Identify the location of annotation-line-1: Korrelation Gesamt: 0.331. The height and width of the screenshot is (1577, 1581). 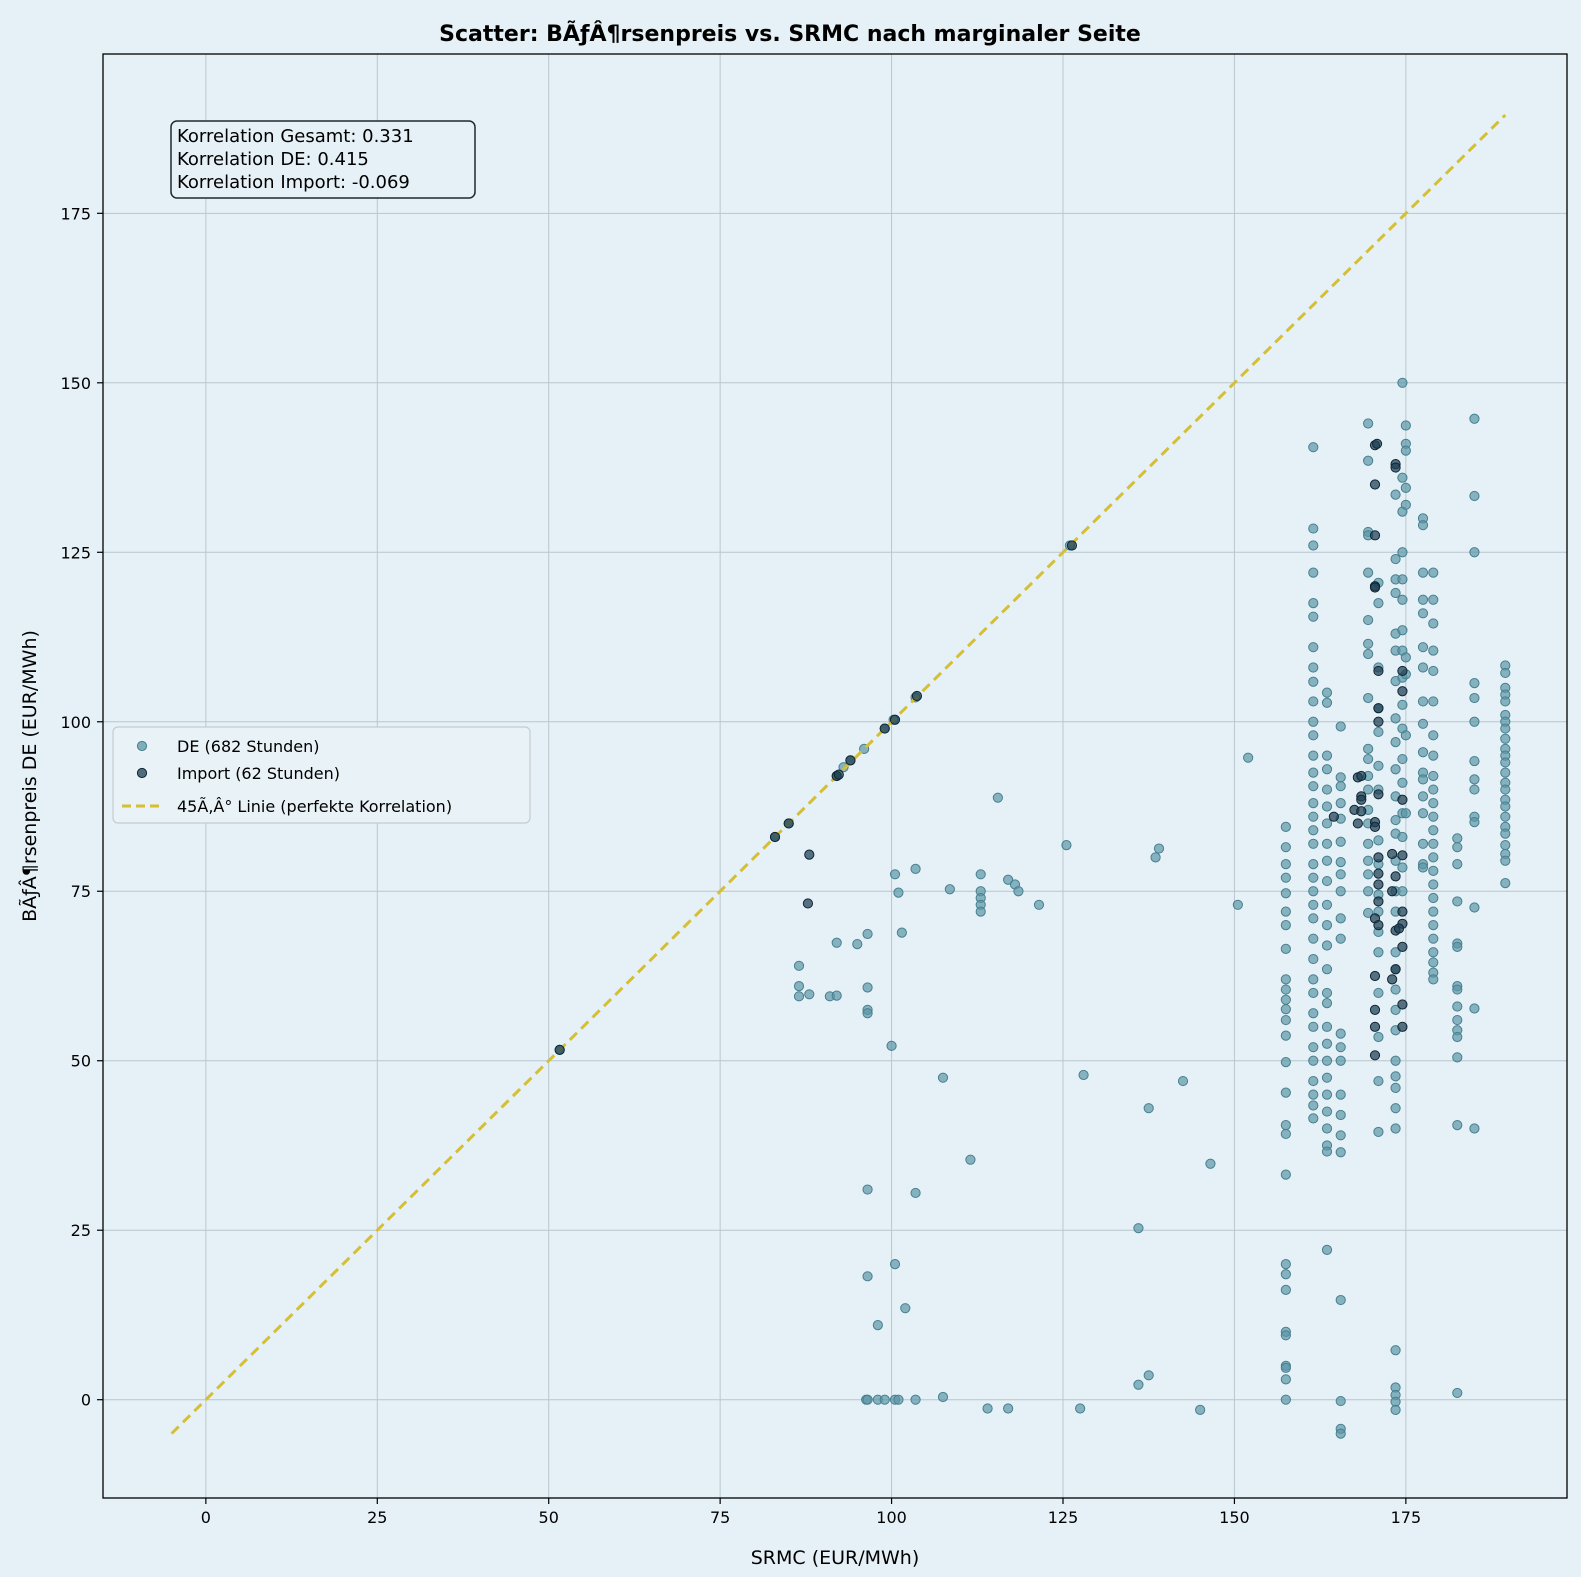
(295, 136).